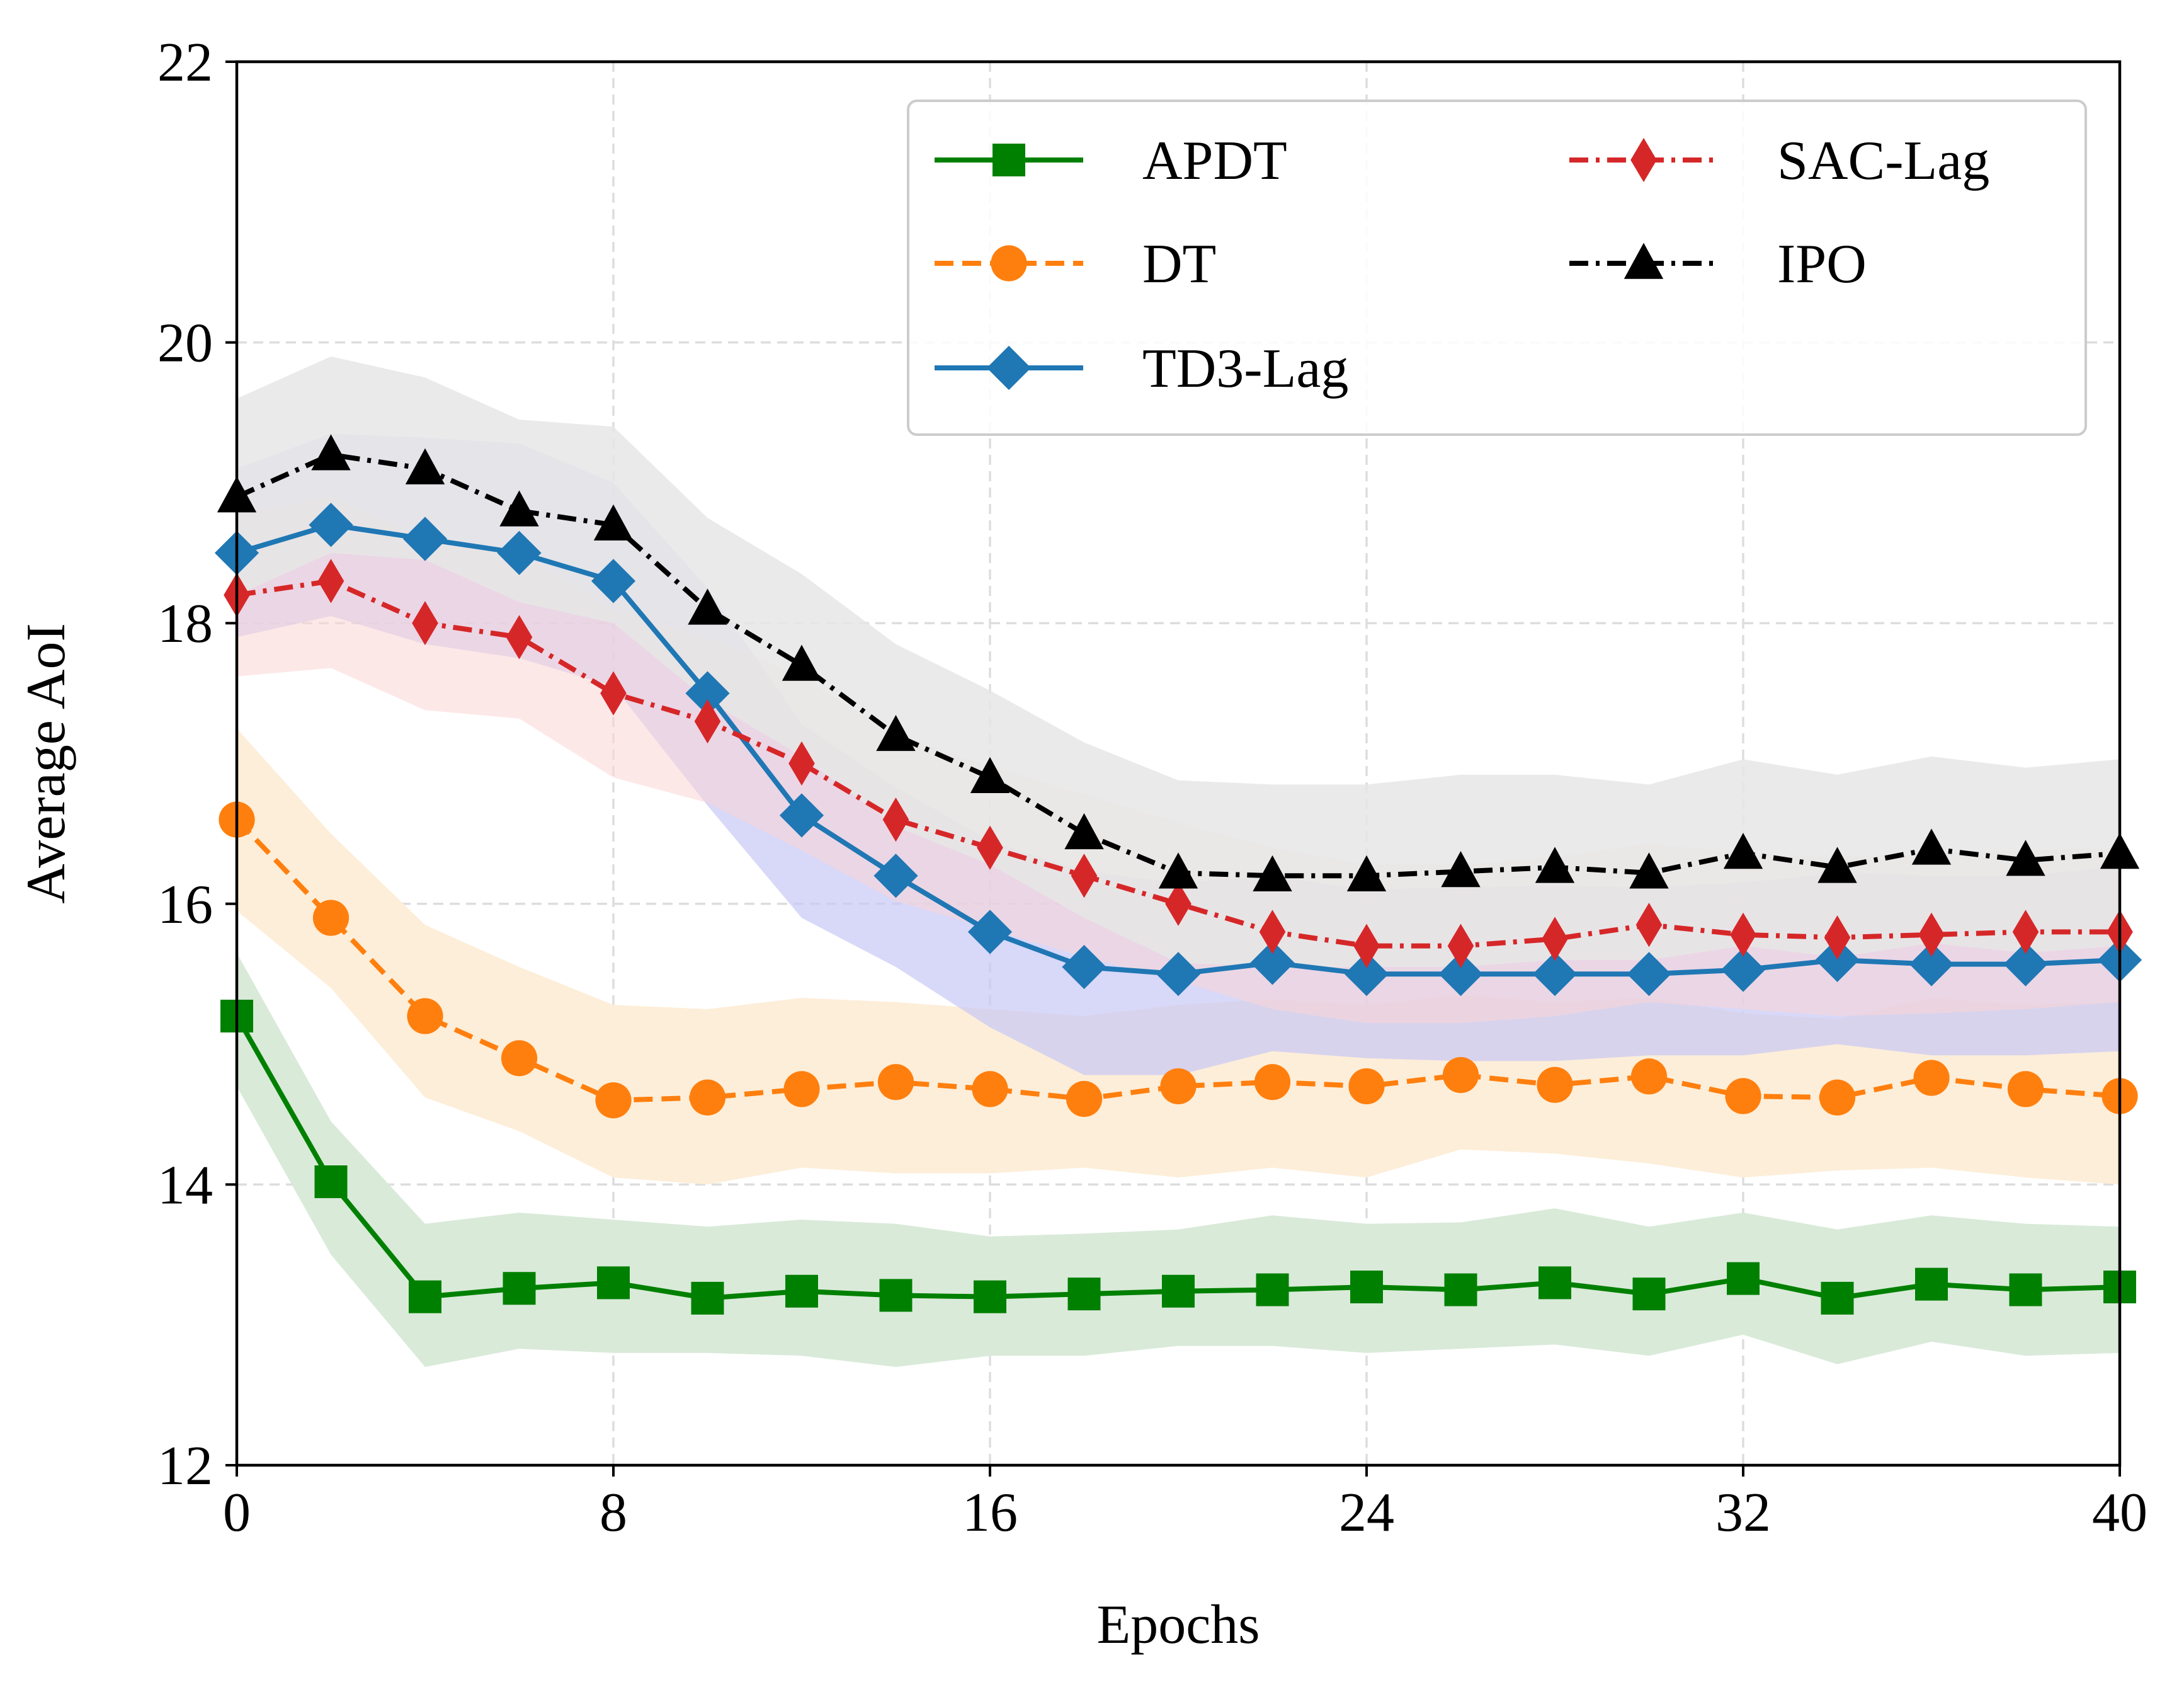 The height and width of the screenshot is (1692, 2184). What do you see at coordinates (1743, 1512) in the screenshot?
I see `x-tick-label: 32` at bounding box center [1743, 1512].